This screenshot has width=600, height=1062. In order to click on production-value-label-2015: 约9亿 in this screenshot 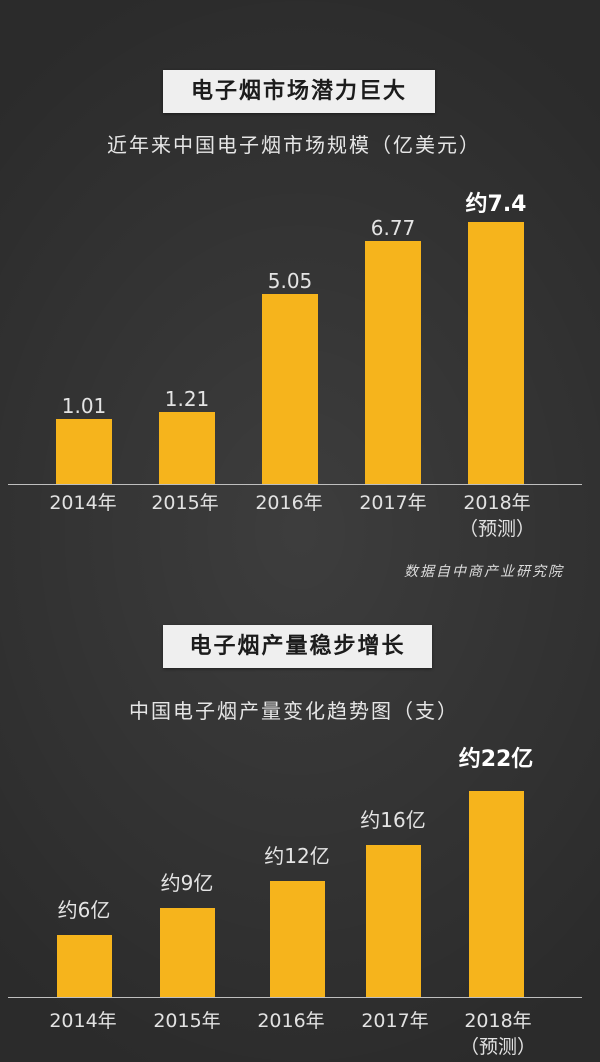, I will do `click(187, 882)`.